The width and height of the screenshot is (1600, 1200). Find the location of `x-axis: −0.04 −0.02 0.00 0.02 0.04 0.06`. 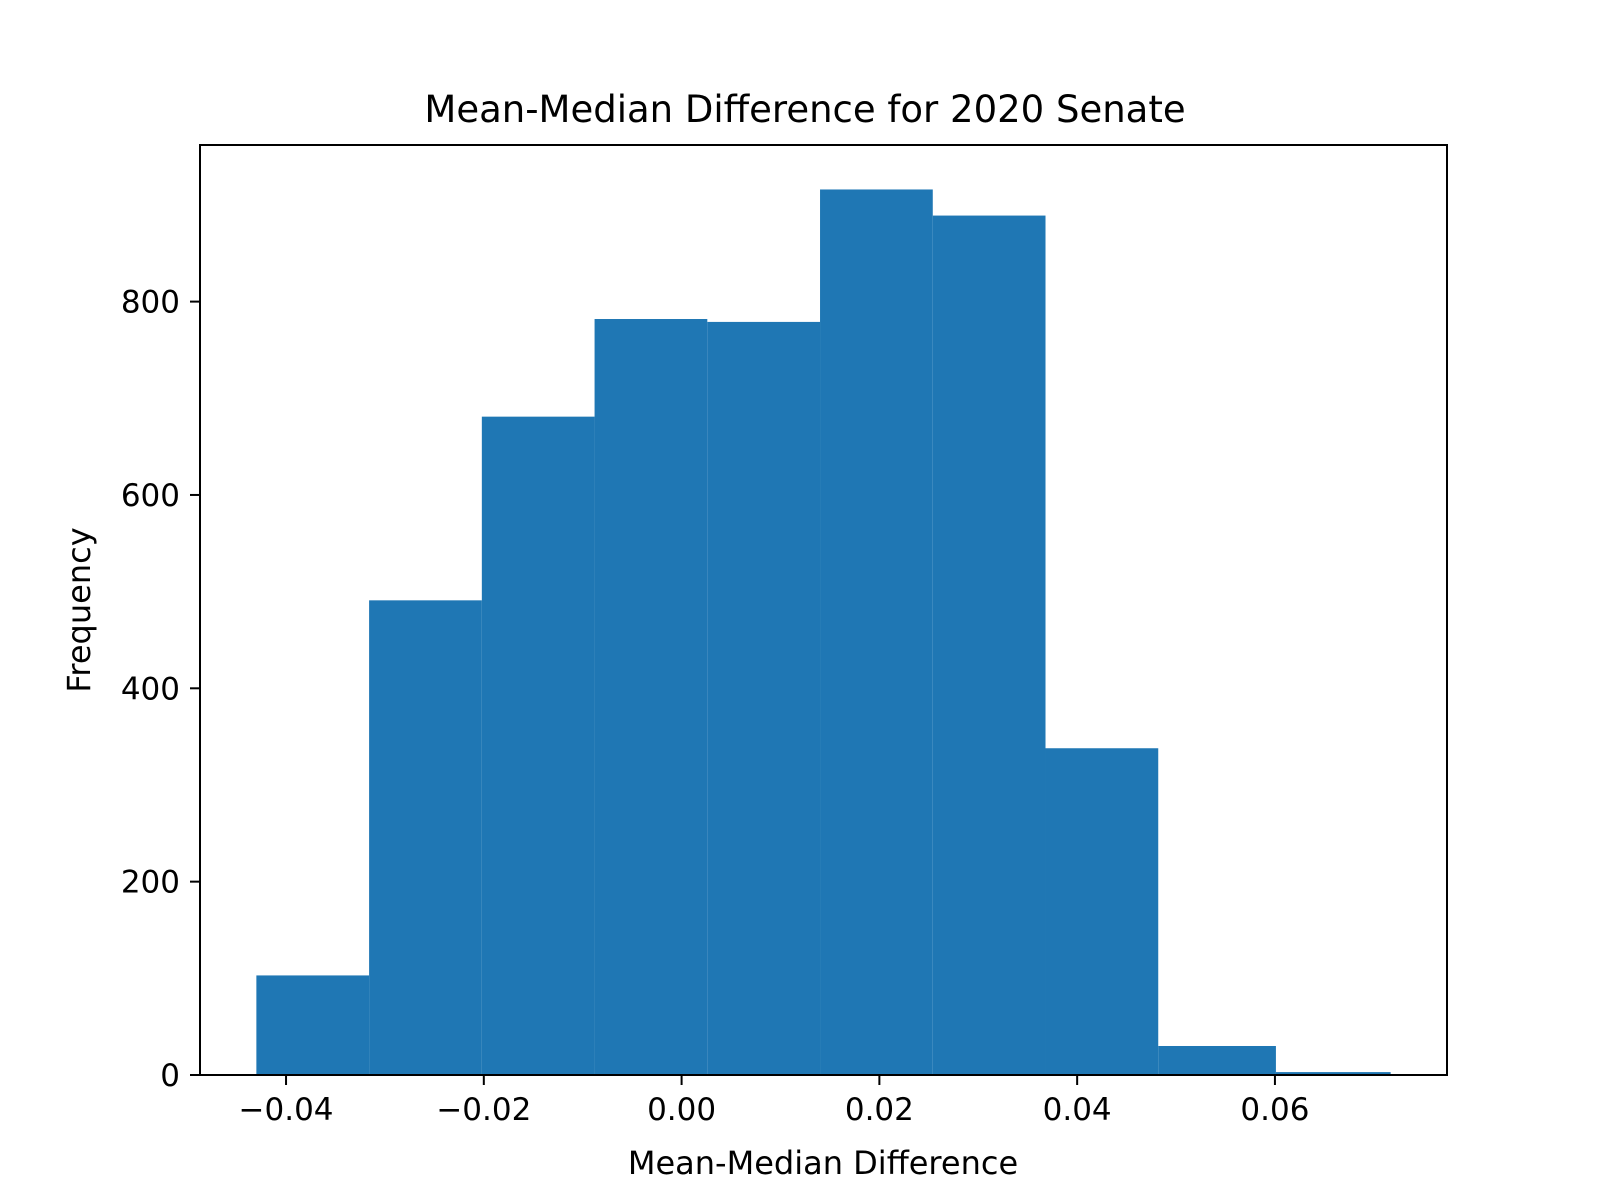

x-axis: −0.04 −0.02 0.00 0.02 0.04 0.06 is located at coordinates (774, 1101).